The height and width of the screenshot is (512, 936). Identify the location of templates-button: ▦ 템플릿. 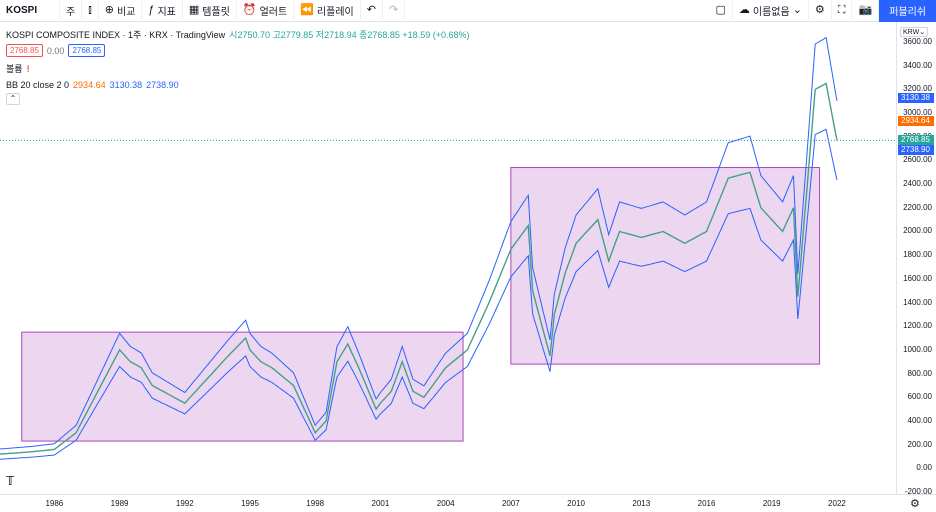
(210, 11).